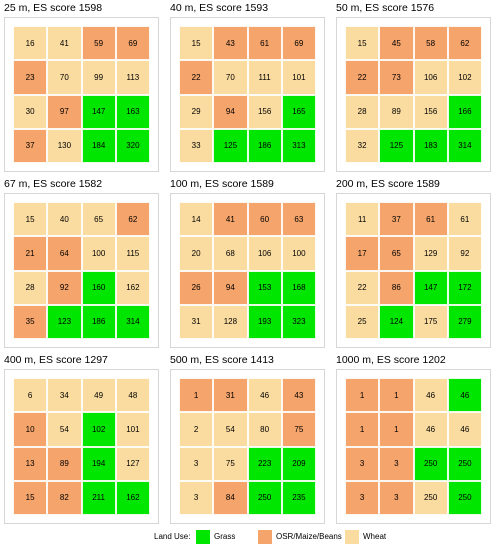  What do you see at coordinates (98, 395) in the screenshot?
I see `field-cell: 49` at bounding box center [98, 395].